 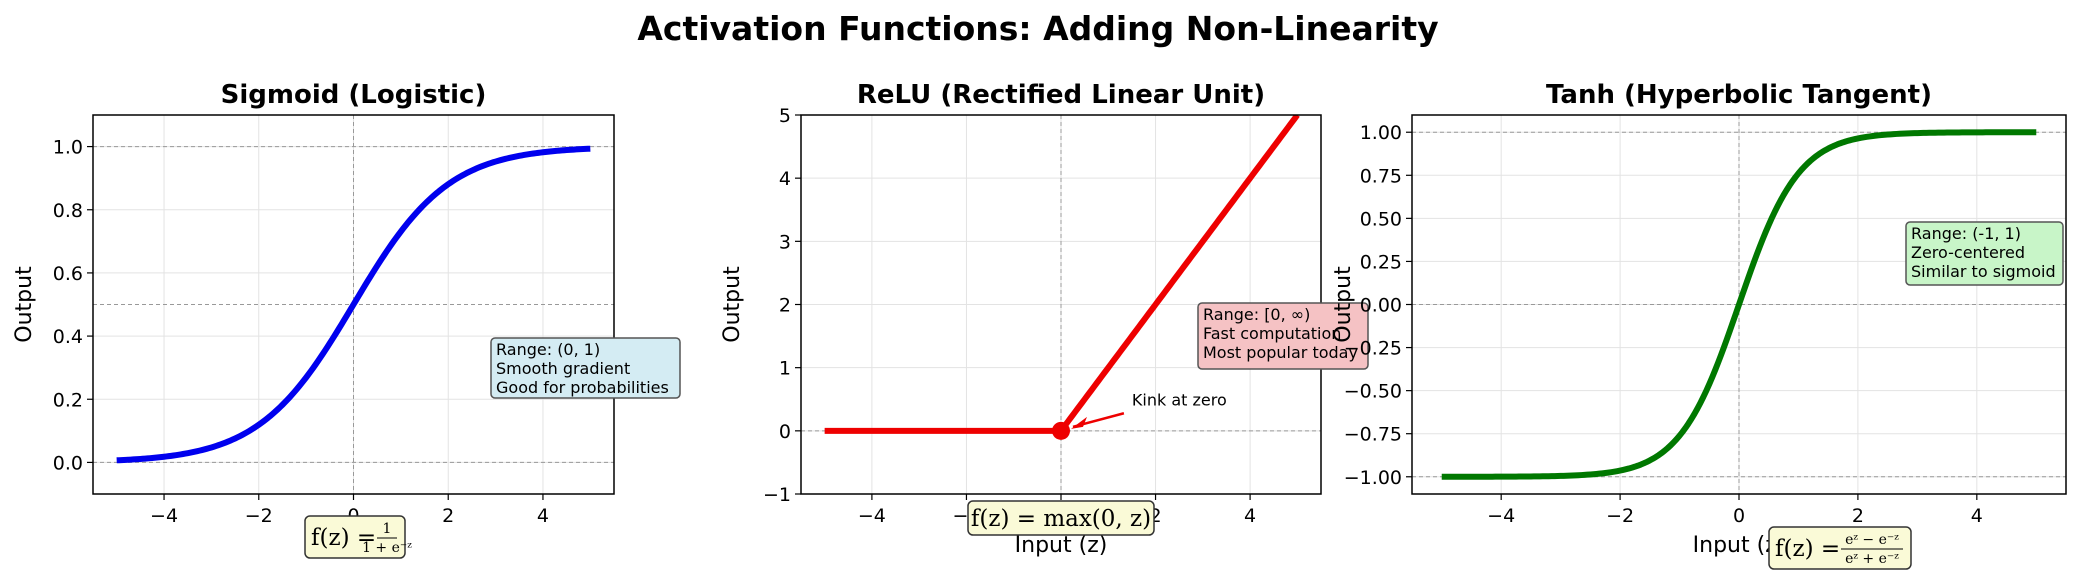 What do you see at coordinates (68, 148) in the screenshot?
I see `y-tick-label: 1.0` at bounding box center [68, 148].